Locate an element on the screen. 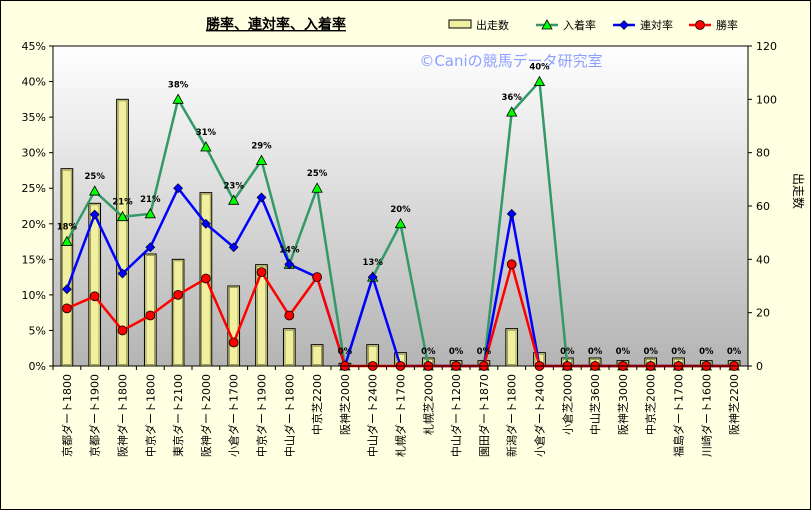  y2-tick-label: 20 is located at coordinates (763, 313).